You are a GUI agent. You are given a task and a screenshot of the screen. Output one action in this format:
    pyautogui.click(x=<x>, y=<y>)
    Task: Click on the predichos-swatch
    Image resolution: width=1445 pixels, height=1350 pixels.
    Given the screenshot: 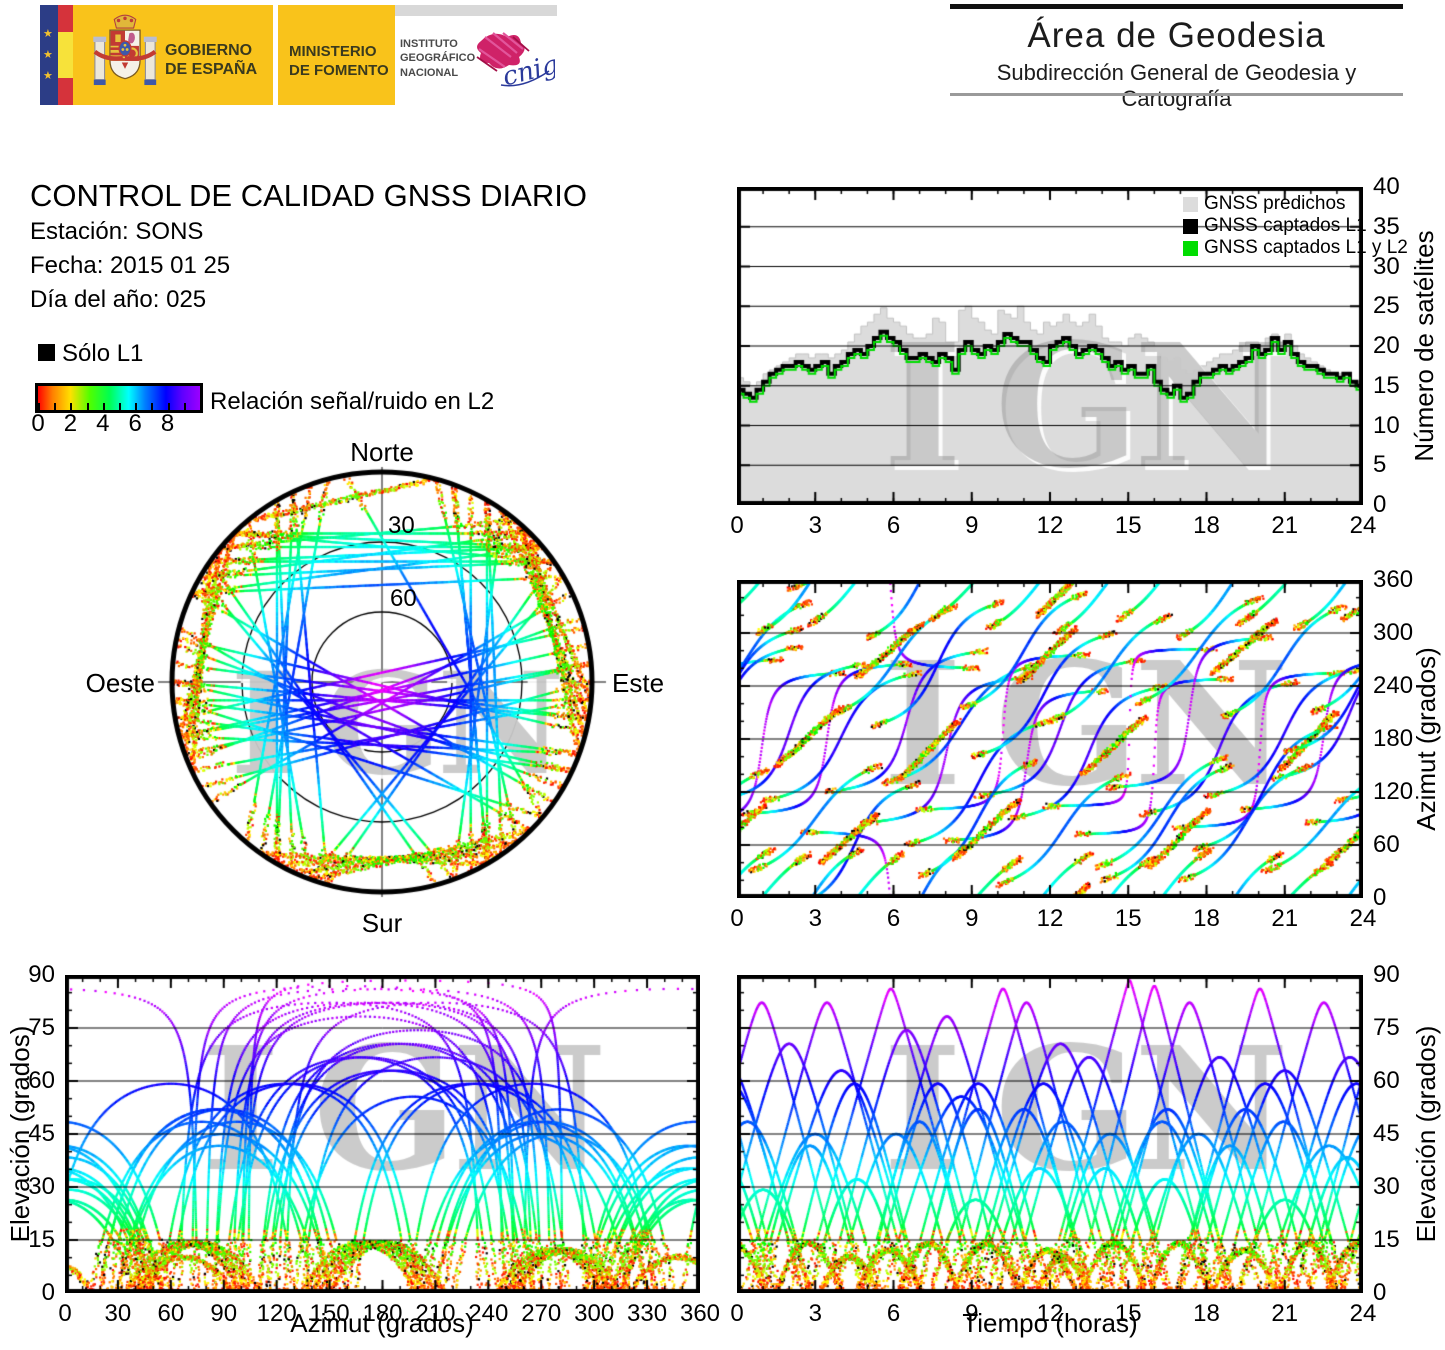 What is the action you would take?
    pyautogui.click(x=1190, y=204)
    